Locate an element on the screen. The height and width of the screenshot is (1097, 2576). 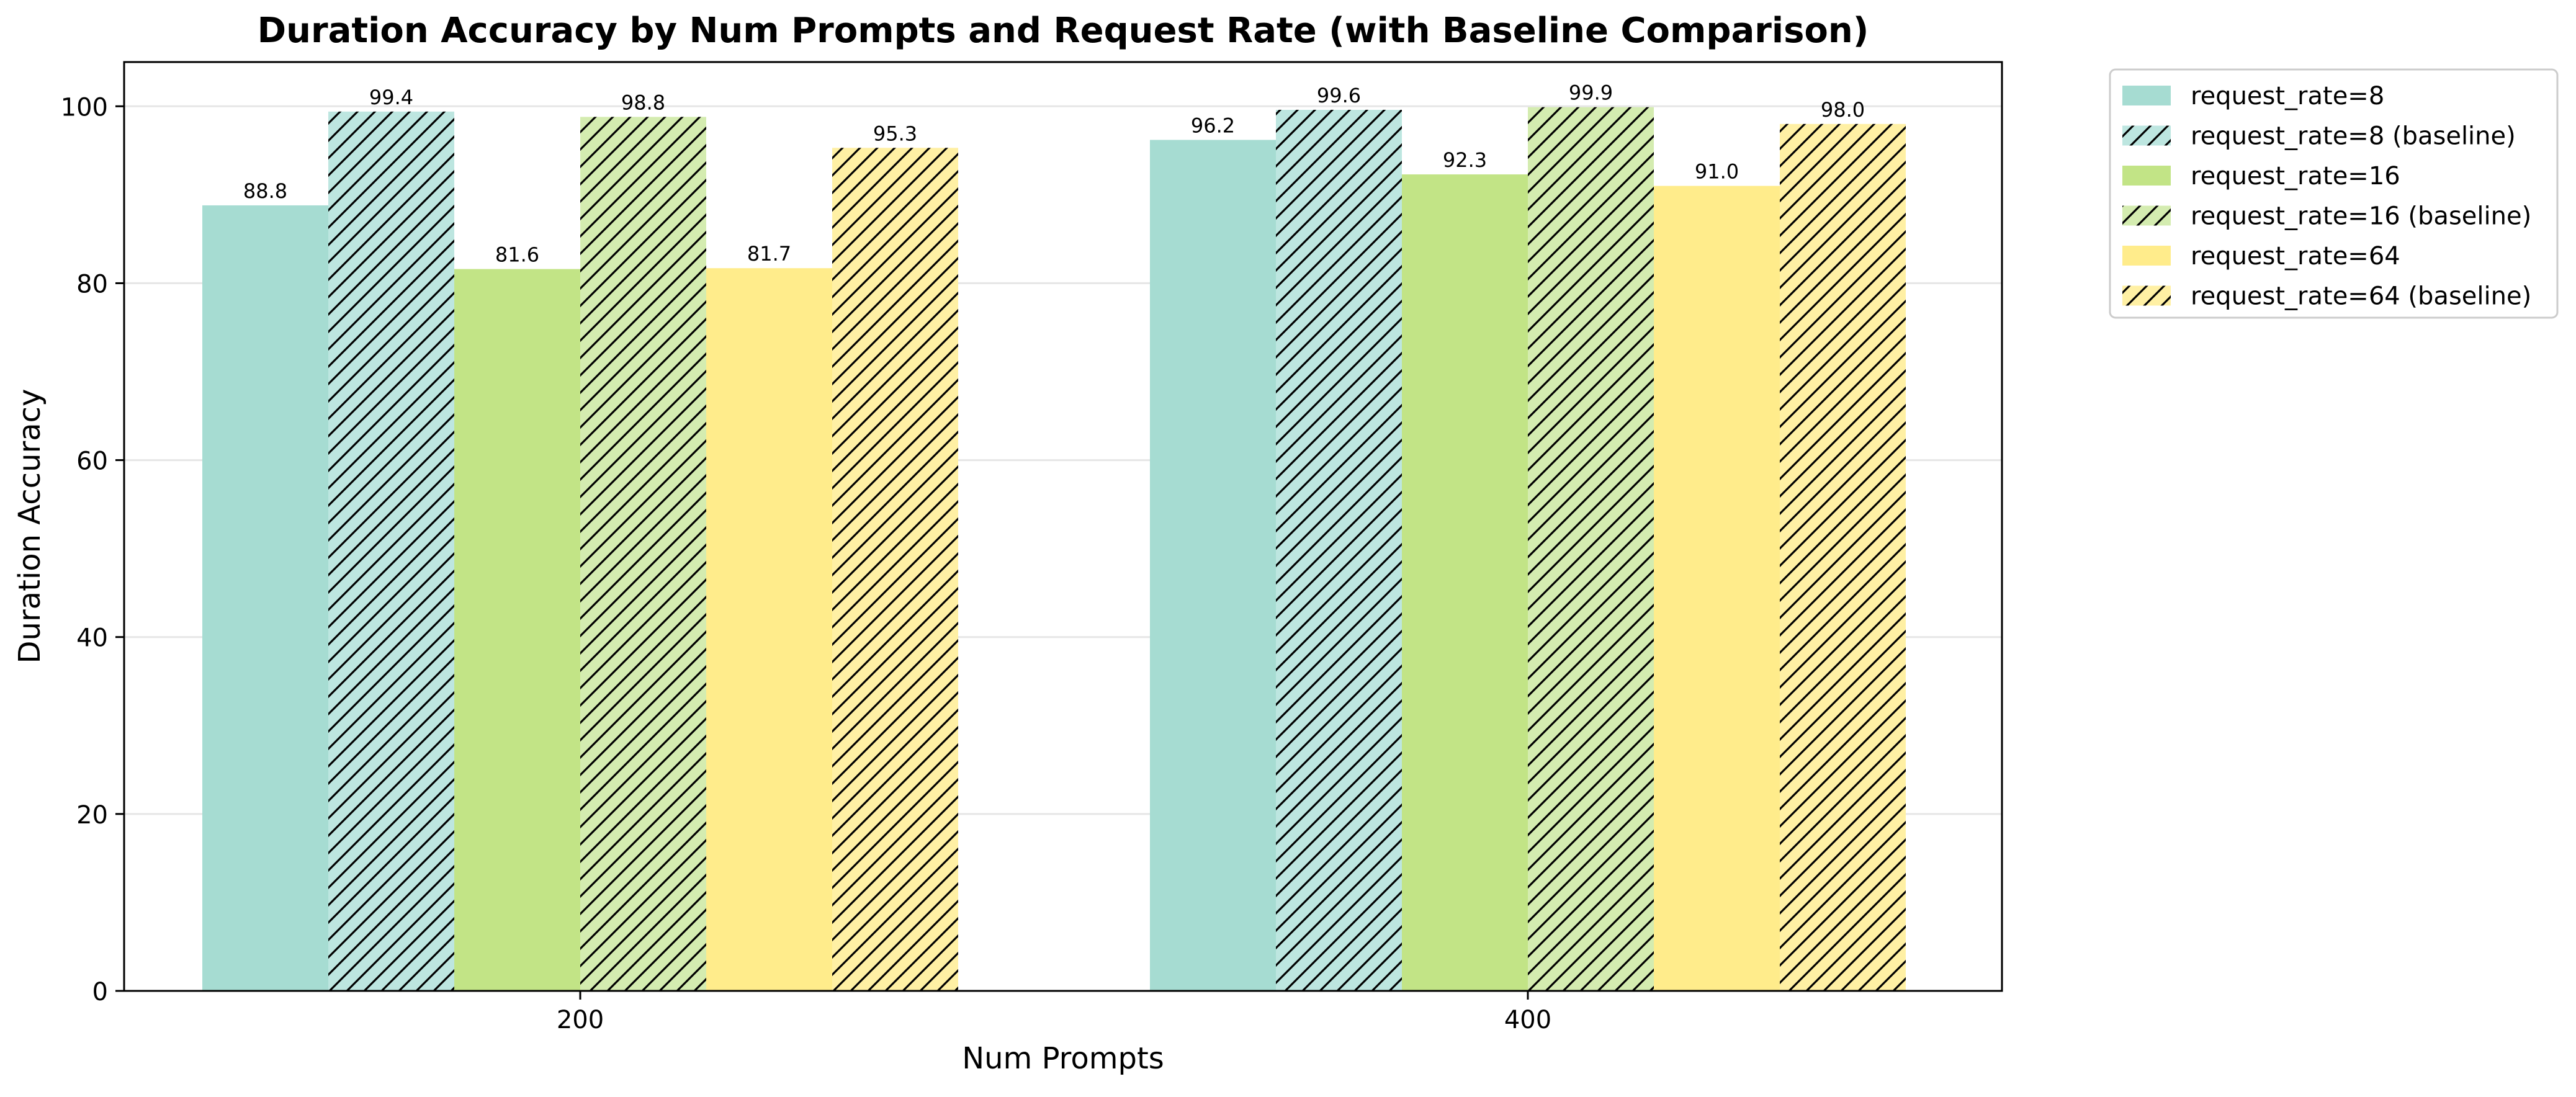
y-tick-label: 0 is located at coordinates (100, 992).